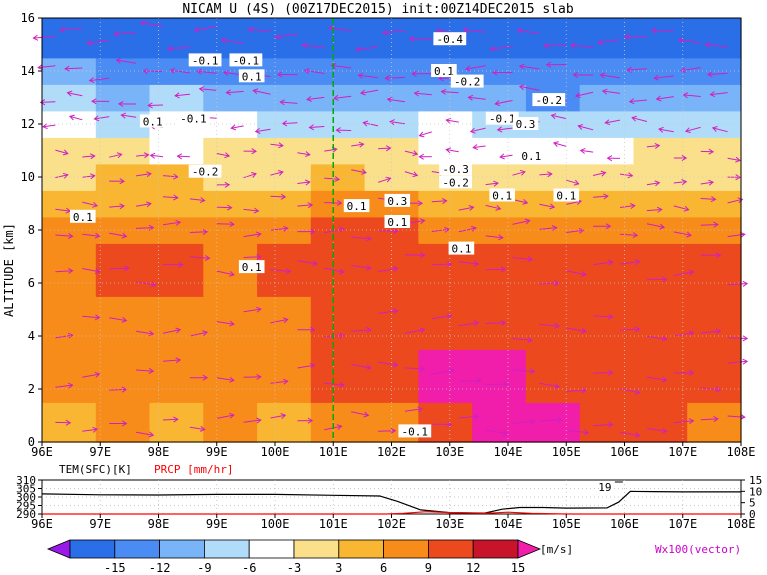 The image size is (767, 575). What do you see at coordinates (31, 283) in the screenshot?
I see `altitude-tick-label: 6` at bounding box center [31, 283].